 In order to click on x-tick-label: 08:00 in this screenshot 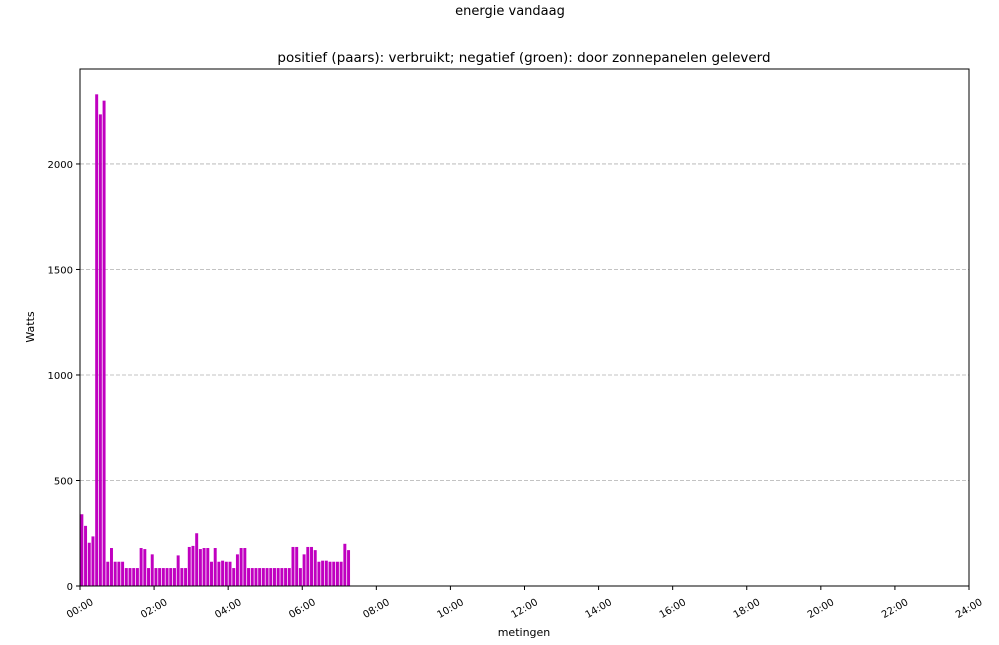, I will do `click(376, 609)`.